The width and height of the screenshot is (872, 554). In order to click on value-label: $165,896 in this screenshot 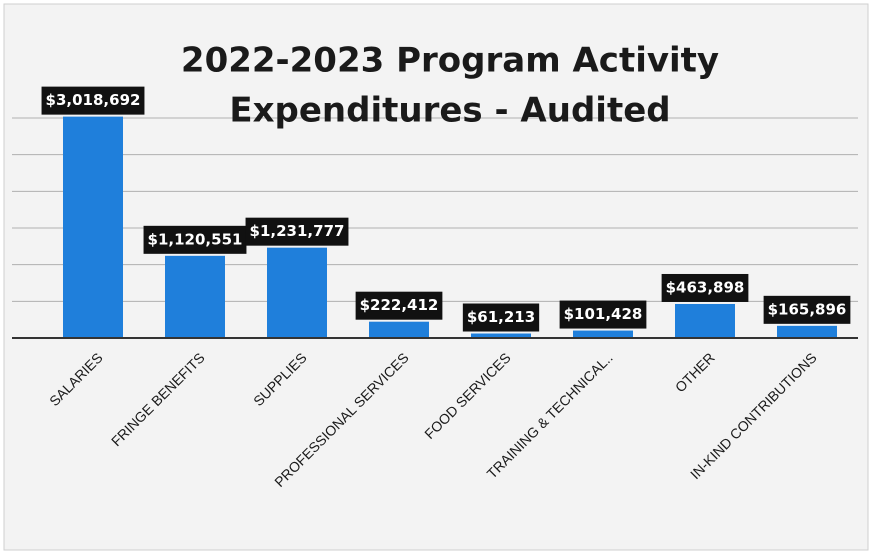, I will do `click(807, 309)`.